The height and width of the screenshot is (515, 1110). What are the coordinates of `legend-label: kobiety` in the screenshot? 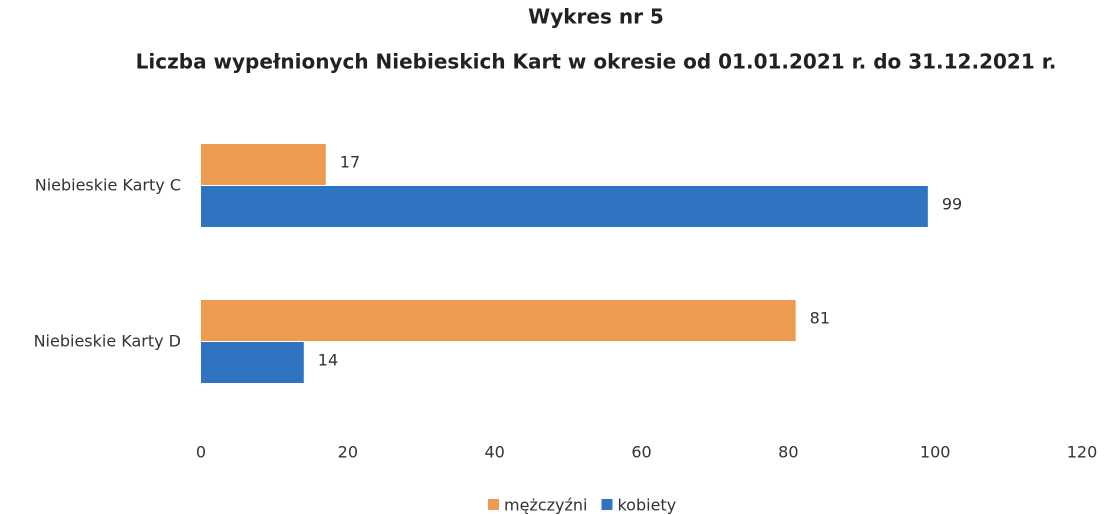 It's located at (646, 505).